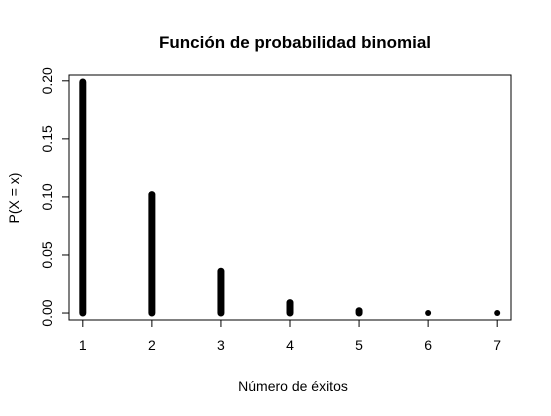  What do you see at coordinates (152, 345) in the screenshot?
I see `x-tick-label: 2` at bounding box center [152, 345].